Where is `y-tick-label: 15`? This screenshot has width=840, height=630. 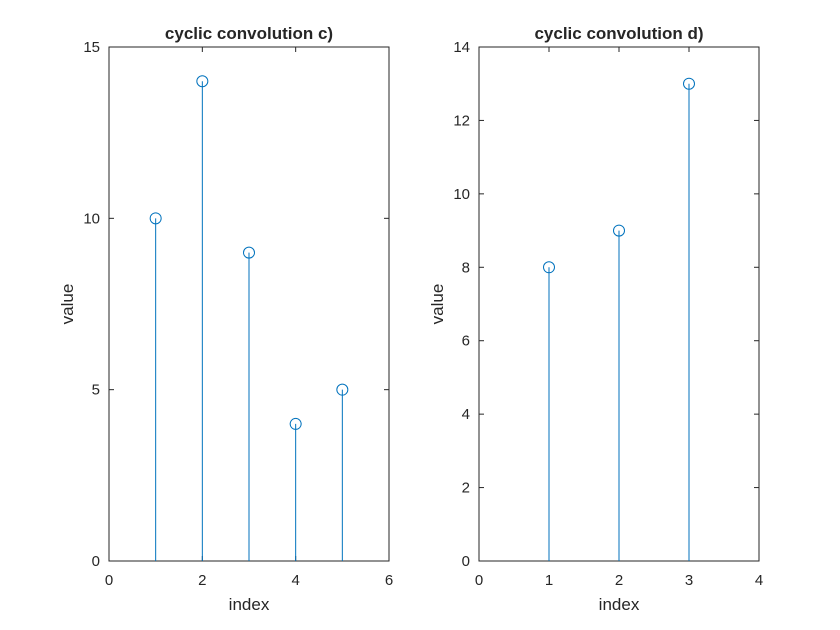
y-tick-label: 15 is located at coordinates (91, 47).